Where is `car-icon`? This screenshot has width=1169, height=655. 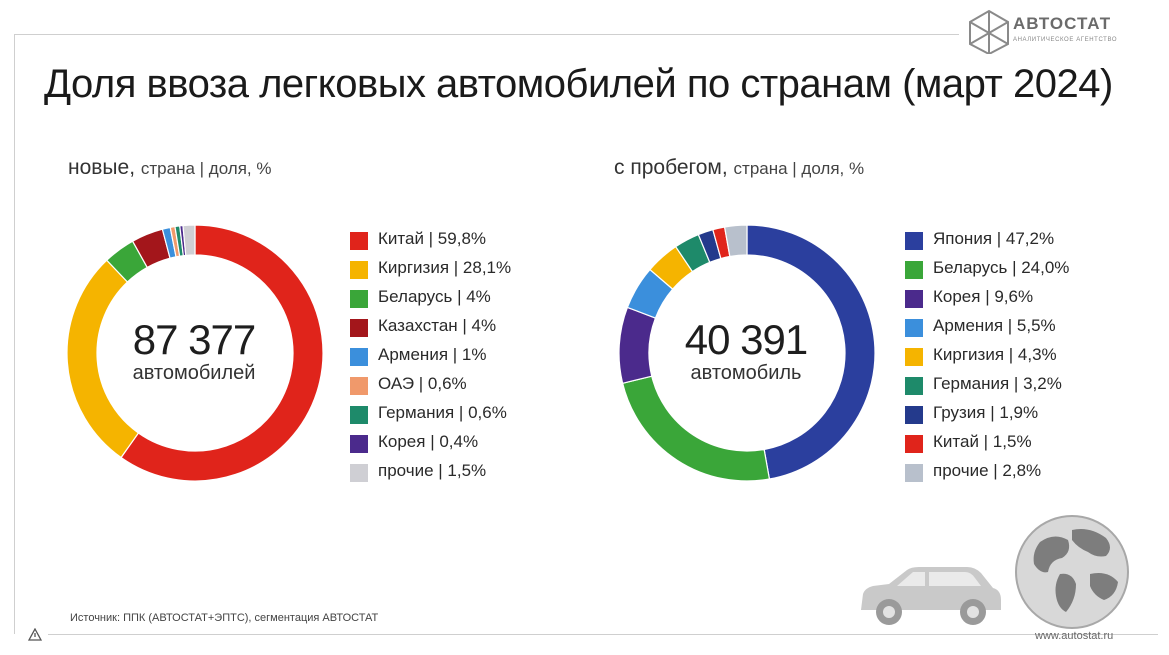 car-icon is located at coordinates (931, 596).